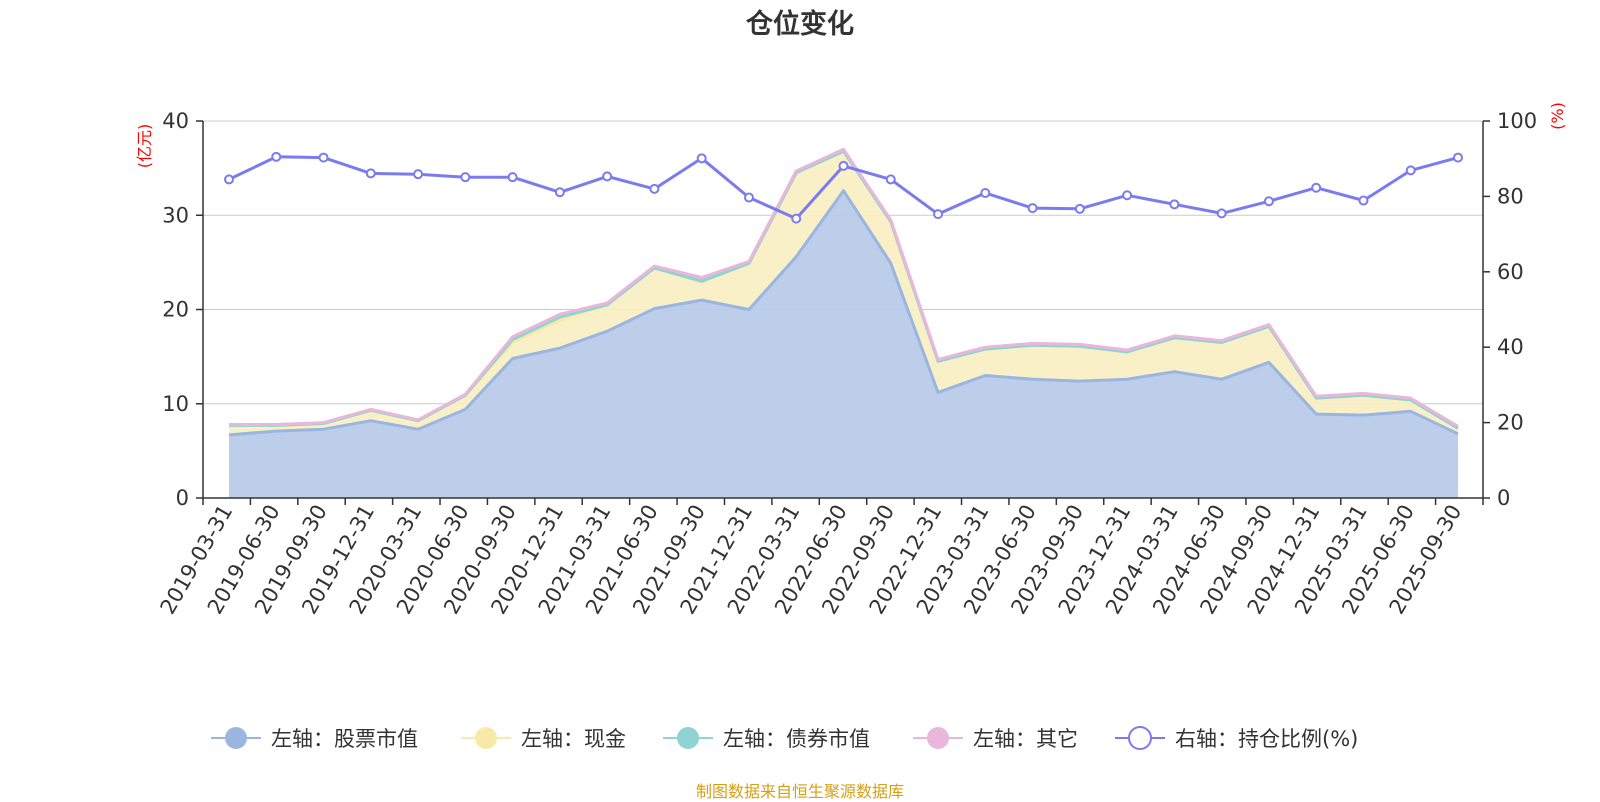 The width and height of the screenshot is (1600, 802). I want to click on ratio-line, so click(843, 187).